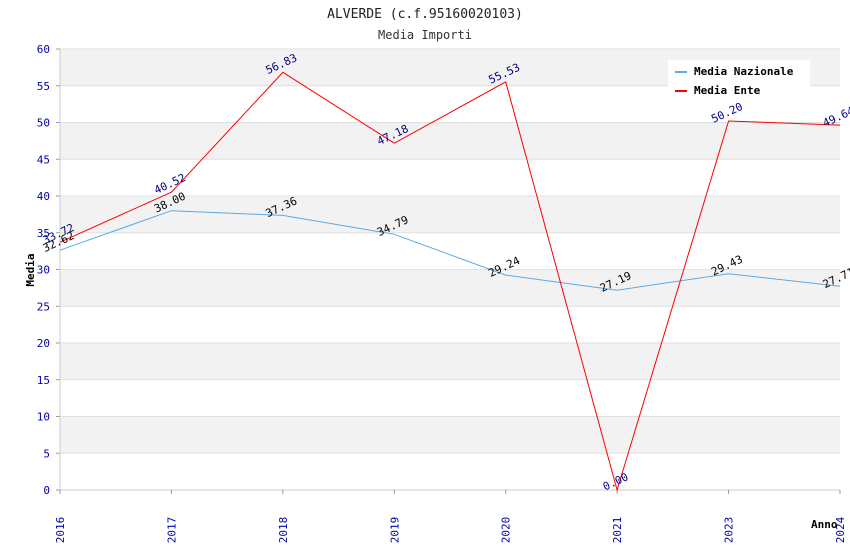  I want to click on y-axis-label: Media, so click(30, 269).